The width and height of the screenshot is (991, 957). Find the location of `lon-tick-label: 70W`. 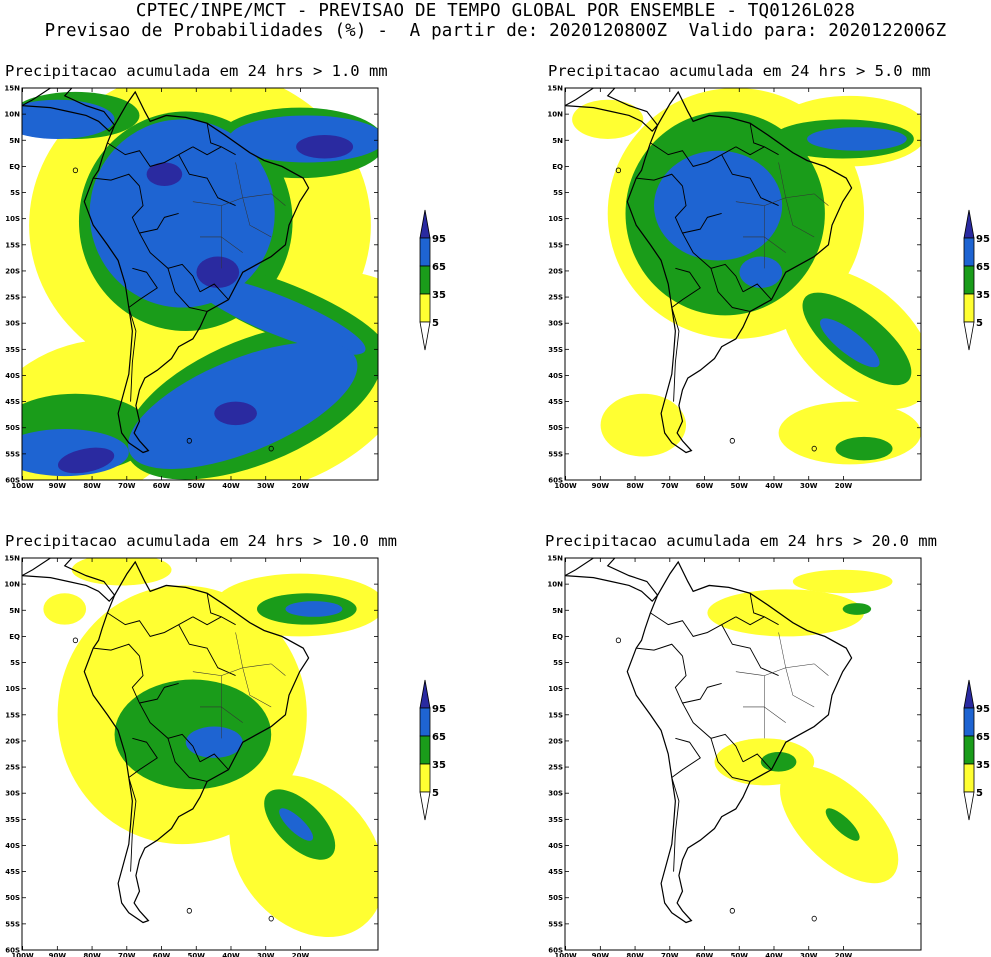

lon-tick-label: 70W is located at coordinates (670, 486).